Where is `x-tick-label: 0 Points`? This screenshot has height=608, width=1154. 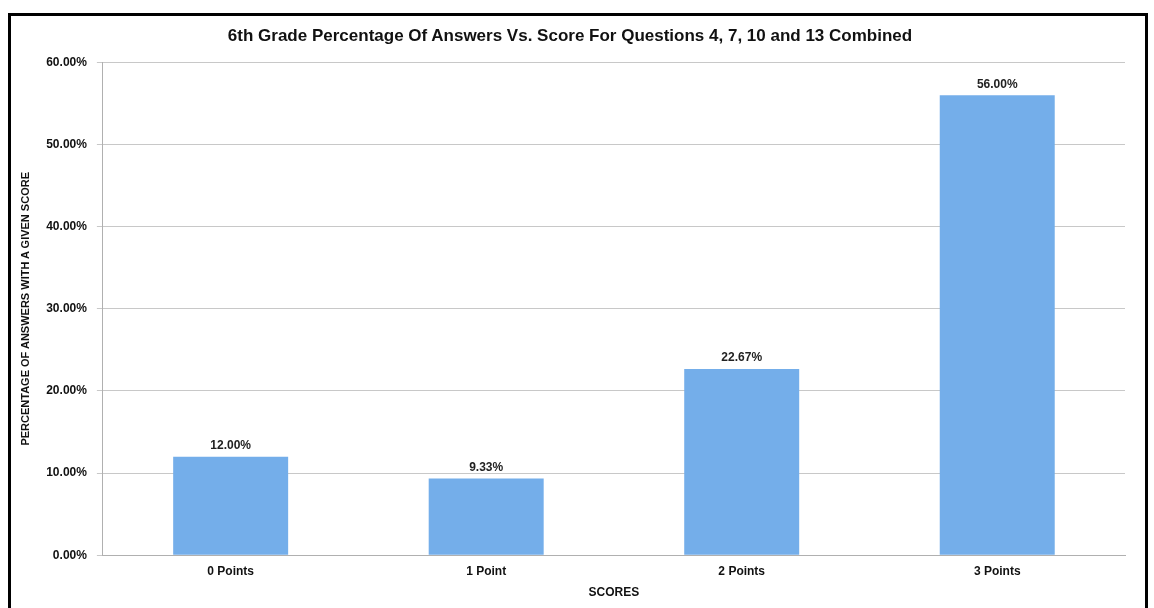 x-tick-label: 0 Points is located at coordinates (231, 570).